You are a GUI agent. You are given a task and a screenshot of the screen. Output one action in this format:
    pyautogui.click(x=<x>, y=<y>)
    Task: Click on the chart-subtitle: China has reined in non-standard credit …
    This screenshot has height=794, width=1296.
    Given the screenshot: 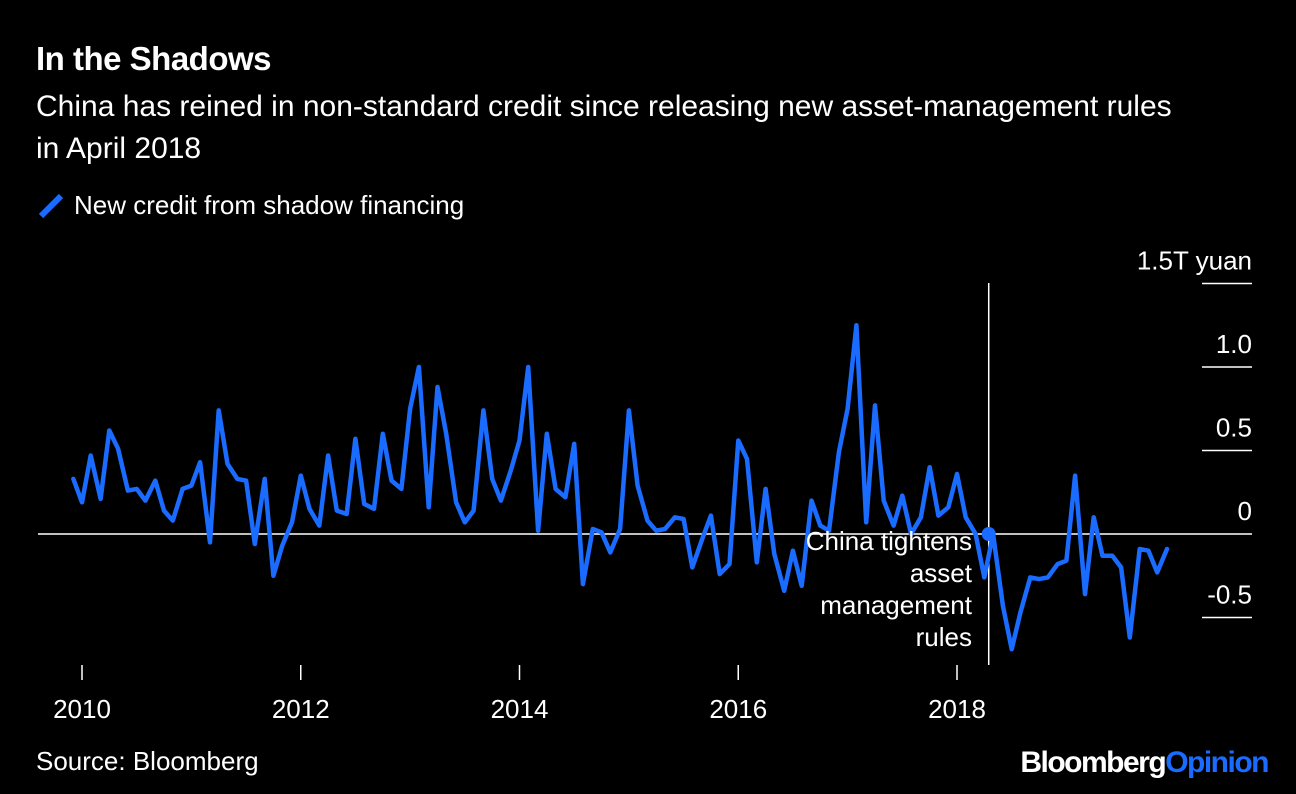 What is the action you would take?
    pyautogui.click(x=604, y=127)
    